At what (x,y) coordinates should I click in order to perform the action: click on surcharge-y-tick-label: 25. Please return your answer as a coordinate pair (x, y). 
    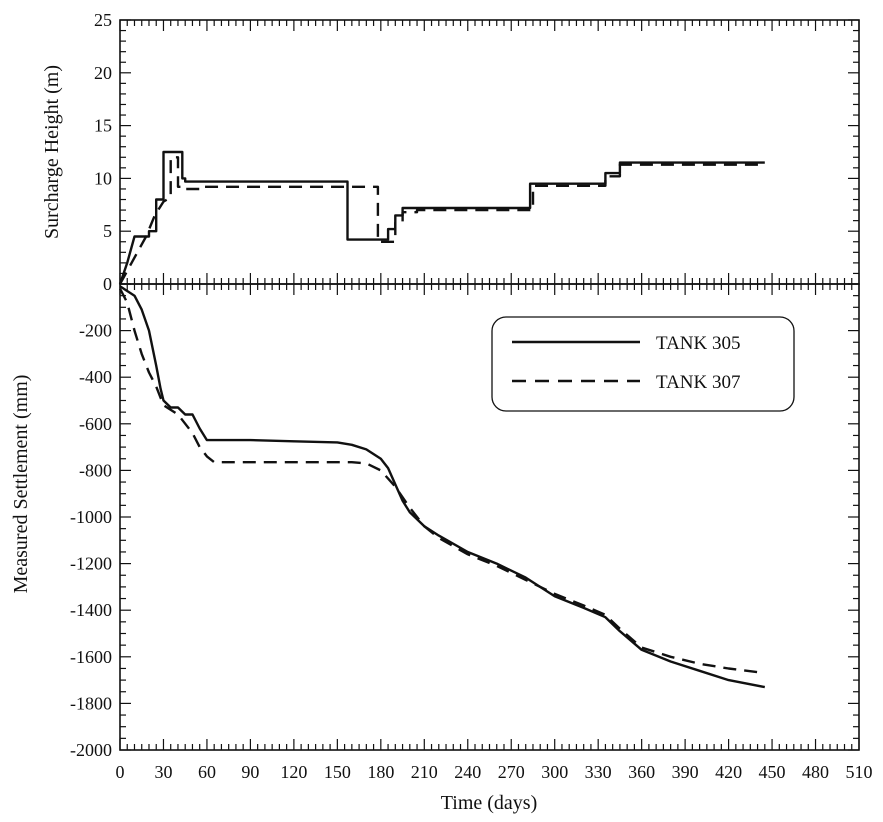
    Looking at the image, I should click on (103, 20).